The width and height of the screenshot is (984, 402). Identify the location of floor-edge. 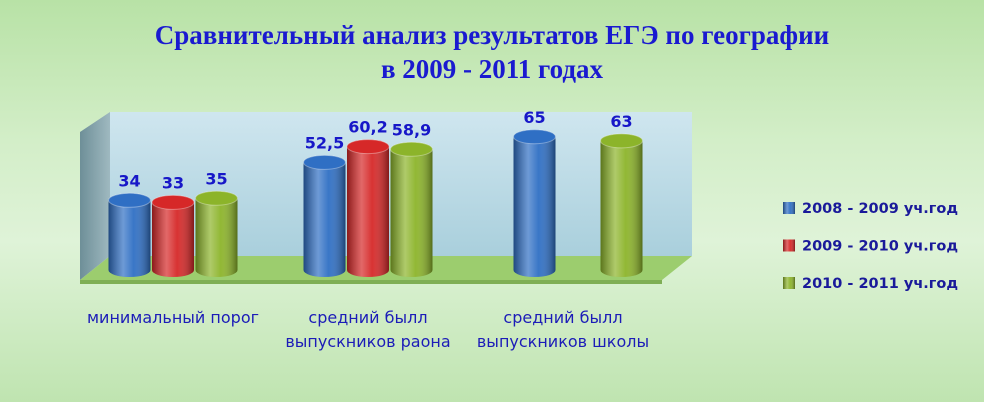
(371, 282).